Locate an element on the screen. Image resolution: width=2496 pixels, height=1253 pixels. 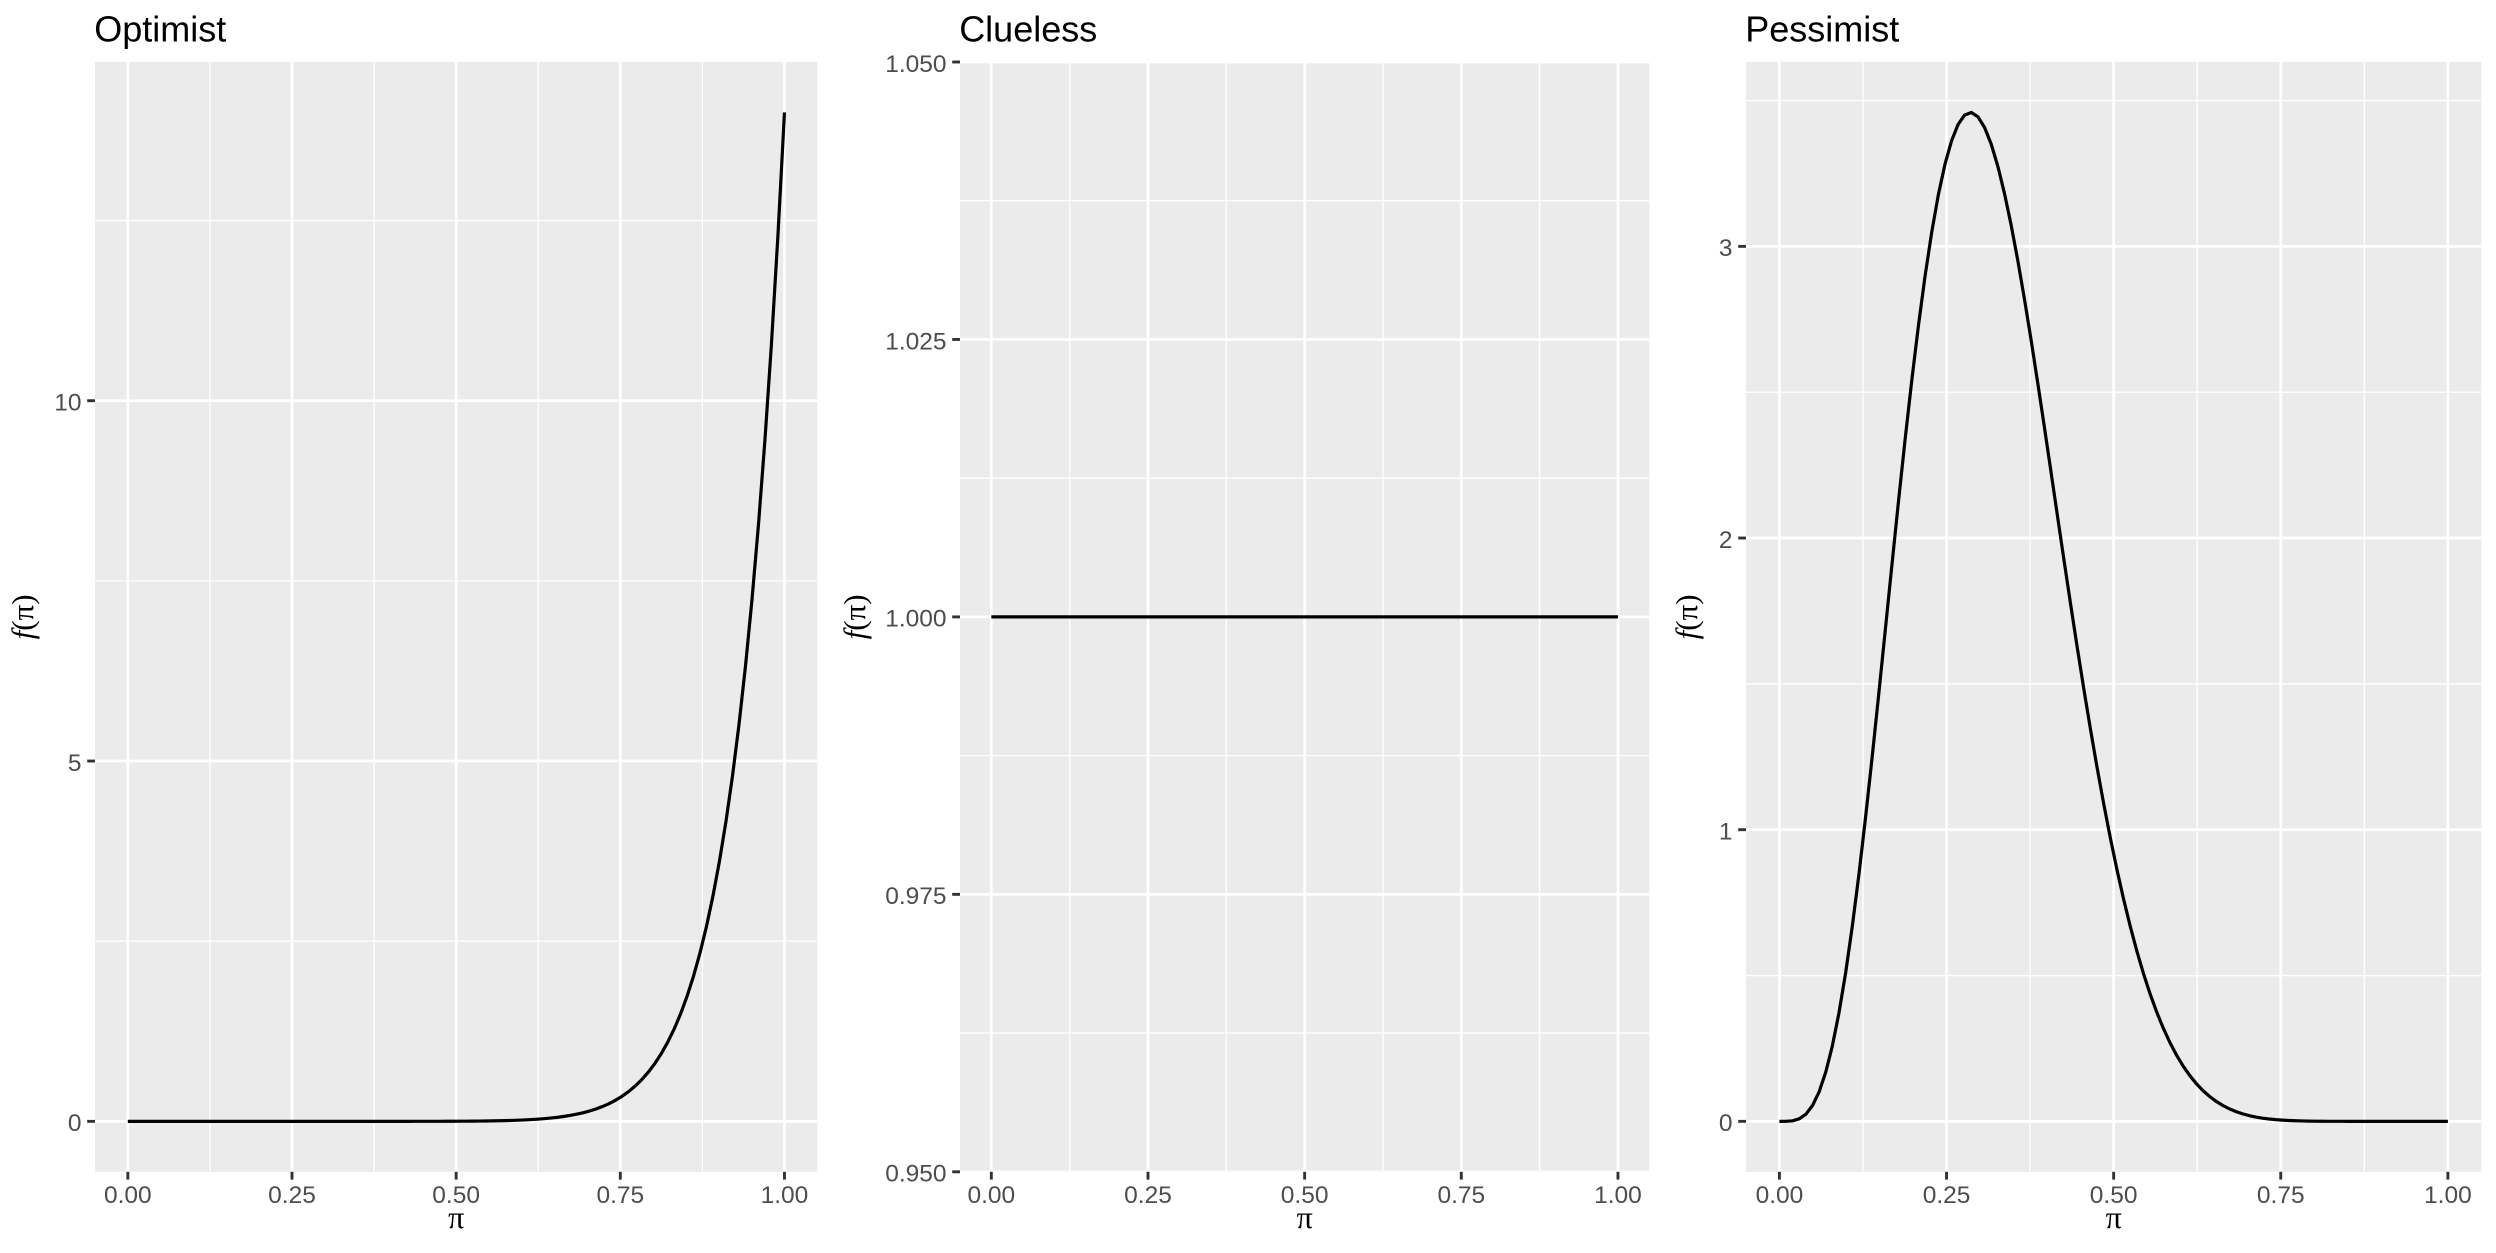
svg-text: 0.975 is located at coordinates (915, 896).